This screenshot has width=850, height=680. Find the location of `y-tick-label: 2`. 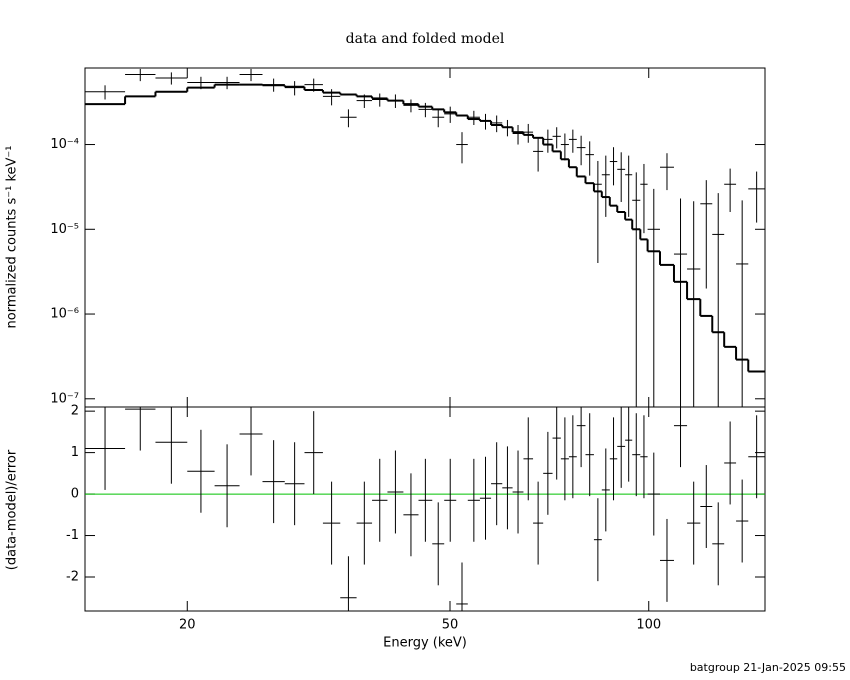

y-tick-label: 2 is located at coordinates (75, 411).